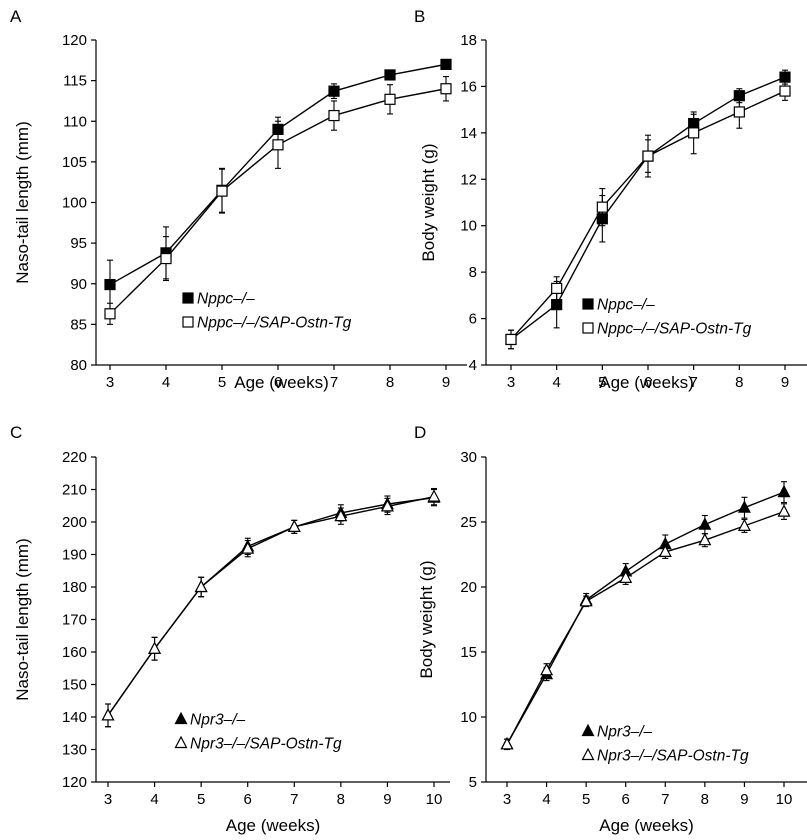  Describe the element at coordinates (468, 133) in the screenshot. I see `y-tick-label: 14` at that location.